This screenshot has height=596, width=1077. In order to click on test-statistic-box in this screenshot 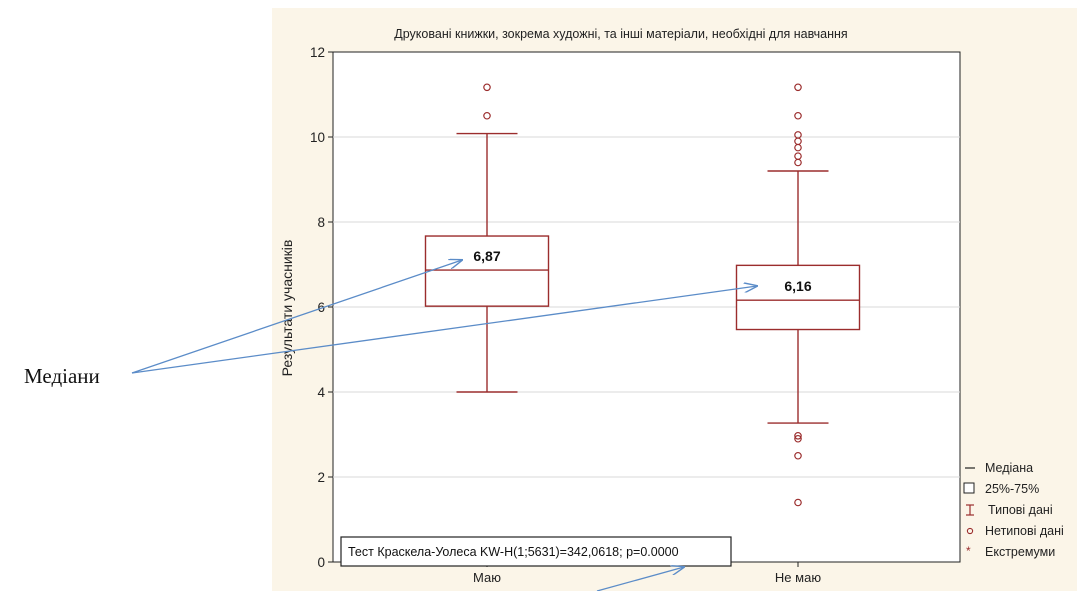, I will do `click(536, 551)`.